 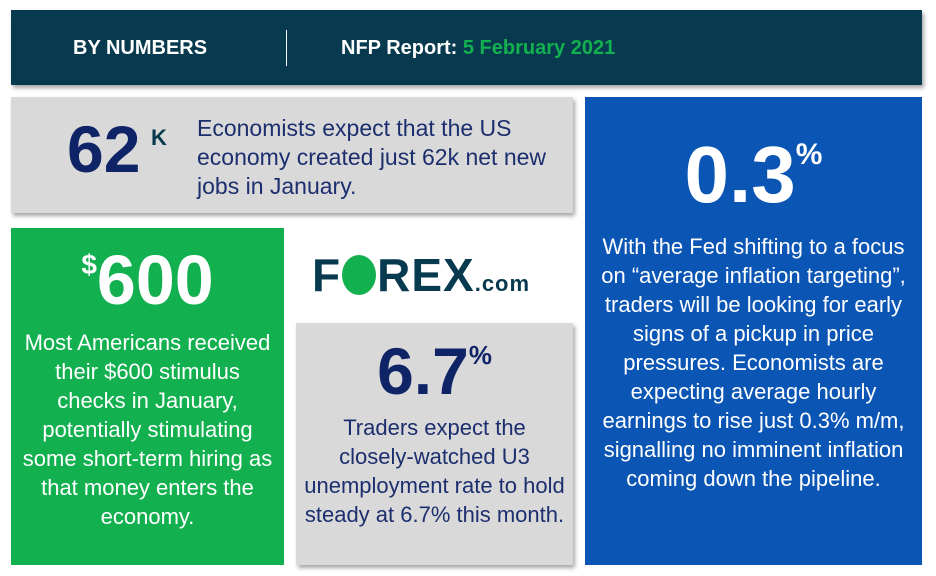 I want to click on earnings-stat: 0.3%, so click(x=753, y=175).